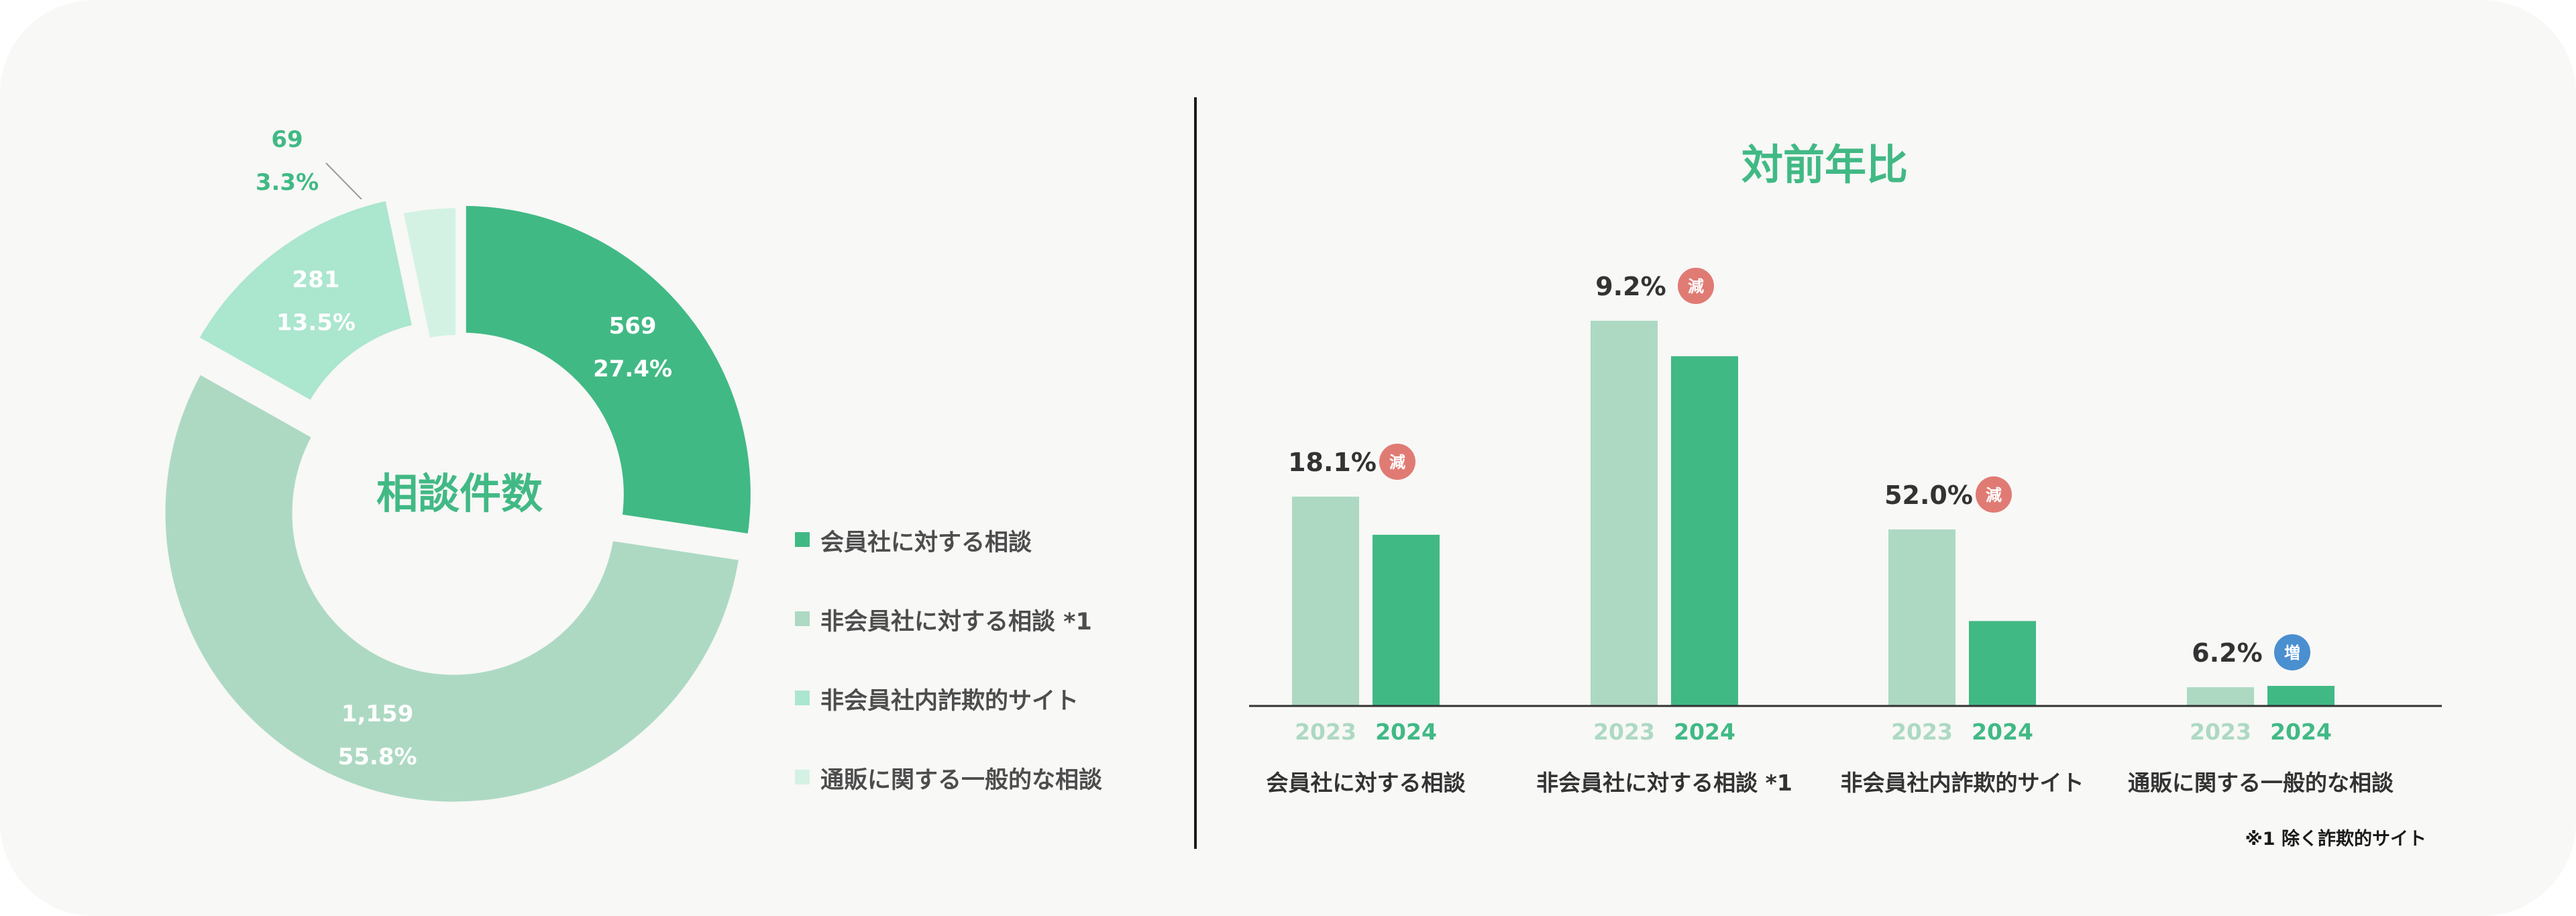  What do you see at coordinates (2227, 653) in the screenshot?
I see `change-percent-label: 6.2%` at bounding box center [2227, 653].